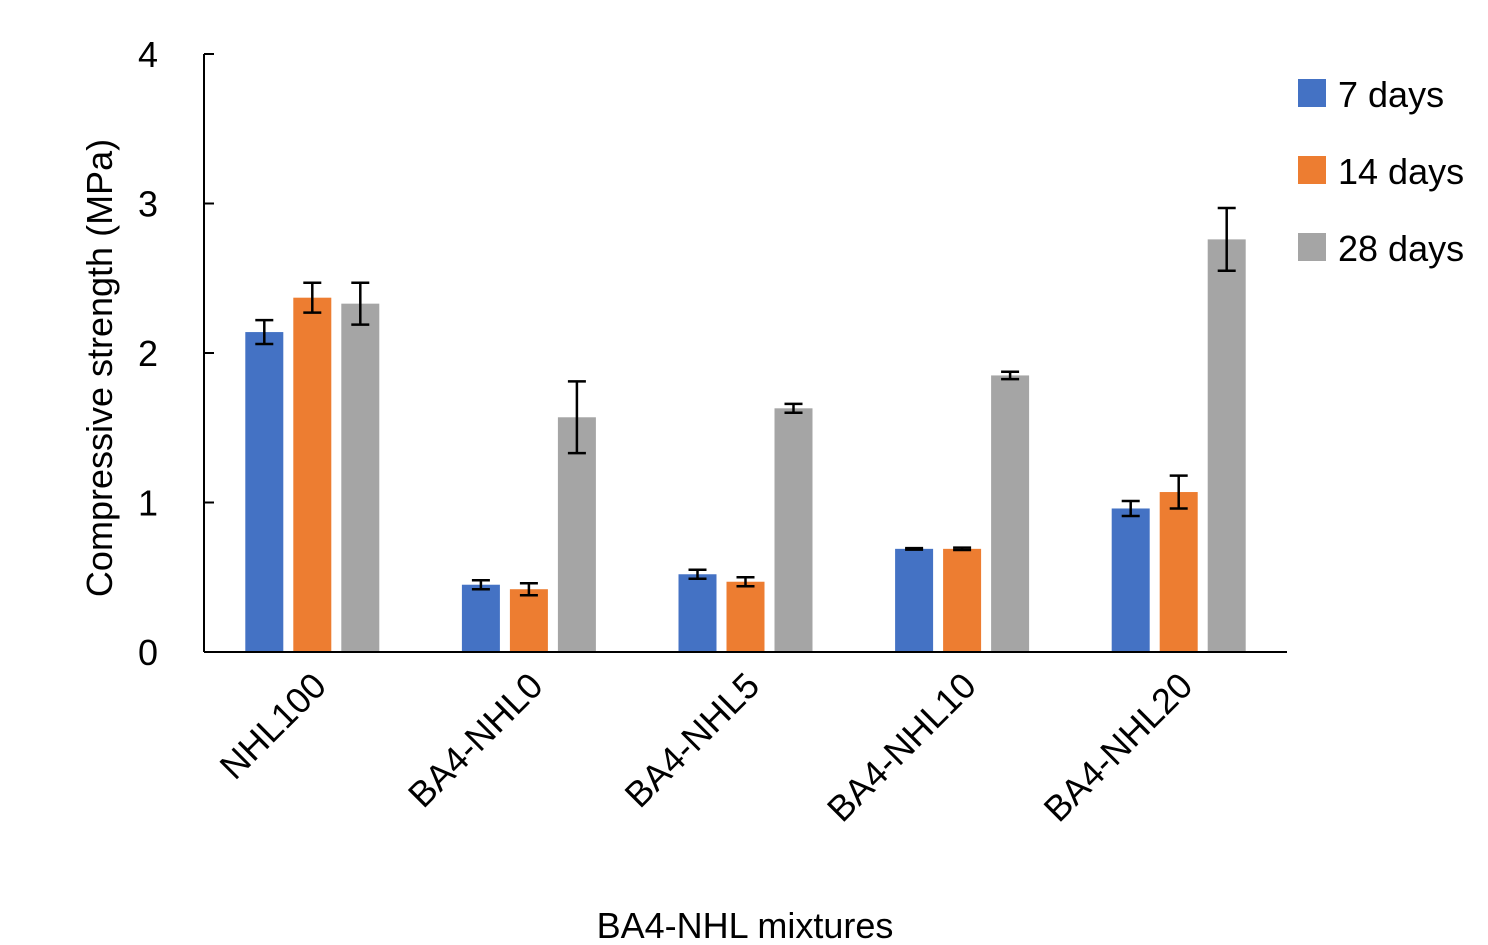 The height and width of the screenshot is (945, 1488). I want to click on y-tick-label: 0, so click(148, 652).